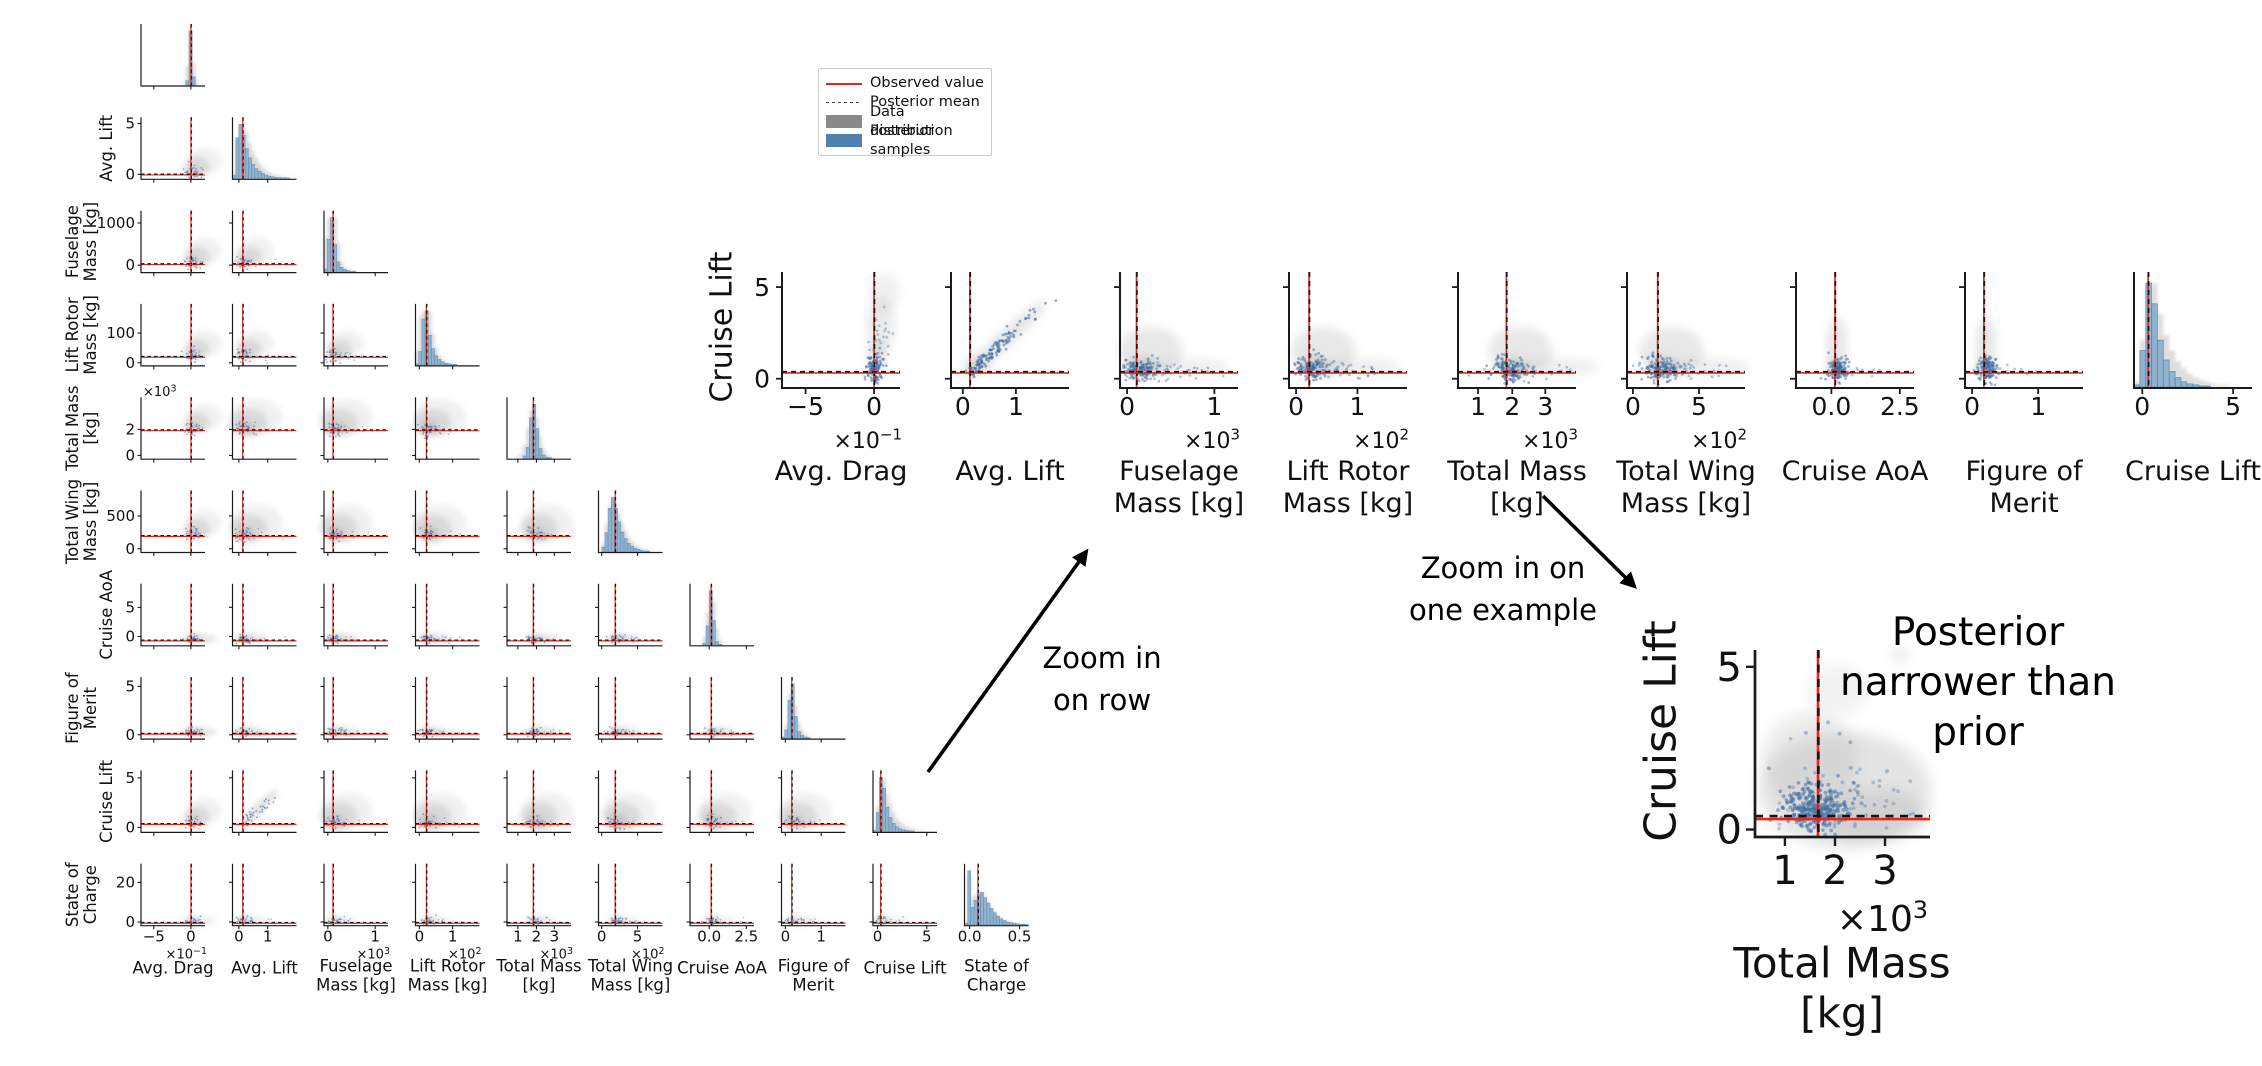  What do you see at coordinates (927, 83) in the screenshot?
I see `legend-label: Observed value` at bounding box center [927, 83].